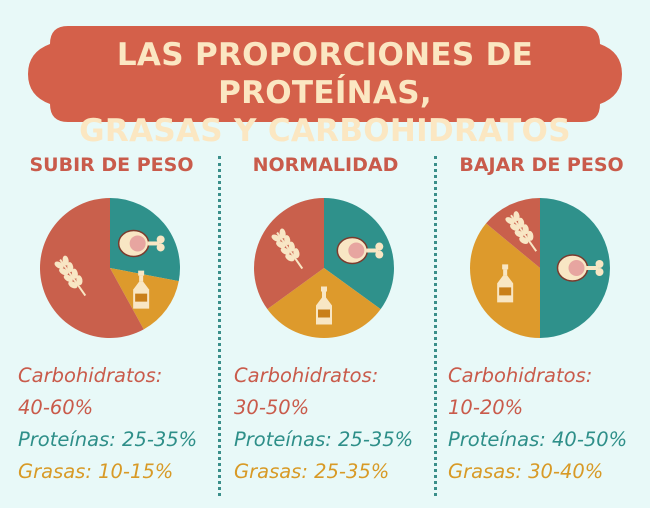 Image resolution: width=650 pixels, height=508 pixels. What do you see at coordinates (538, 439) in the screenshot?
I see `proteins-label: Proteínas: 40-50%` at bounding box center [538, 439].